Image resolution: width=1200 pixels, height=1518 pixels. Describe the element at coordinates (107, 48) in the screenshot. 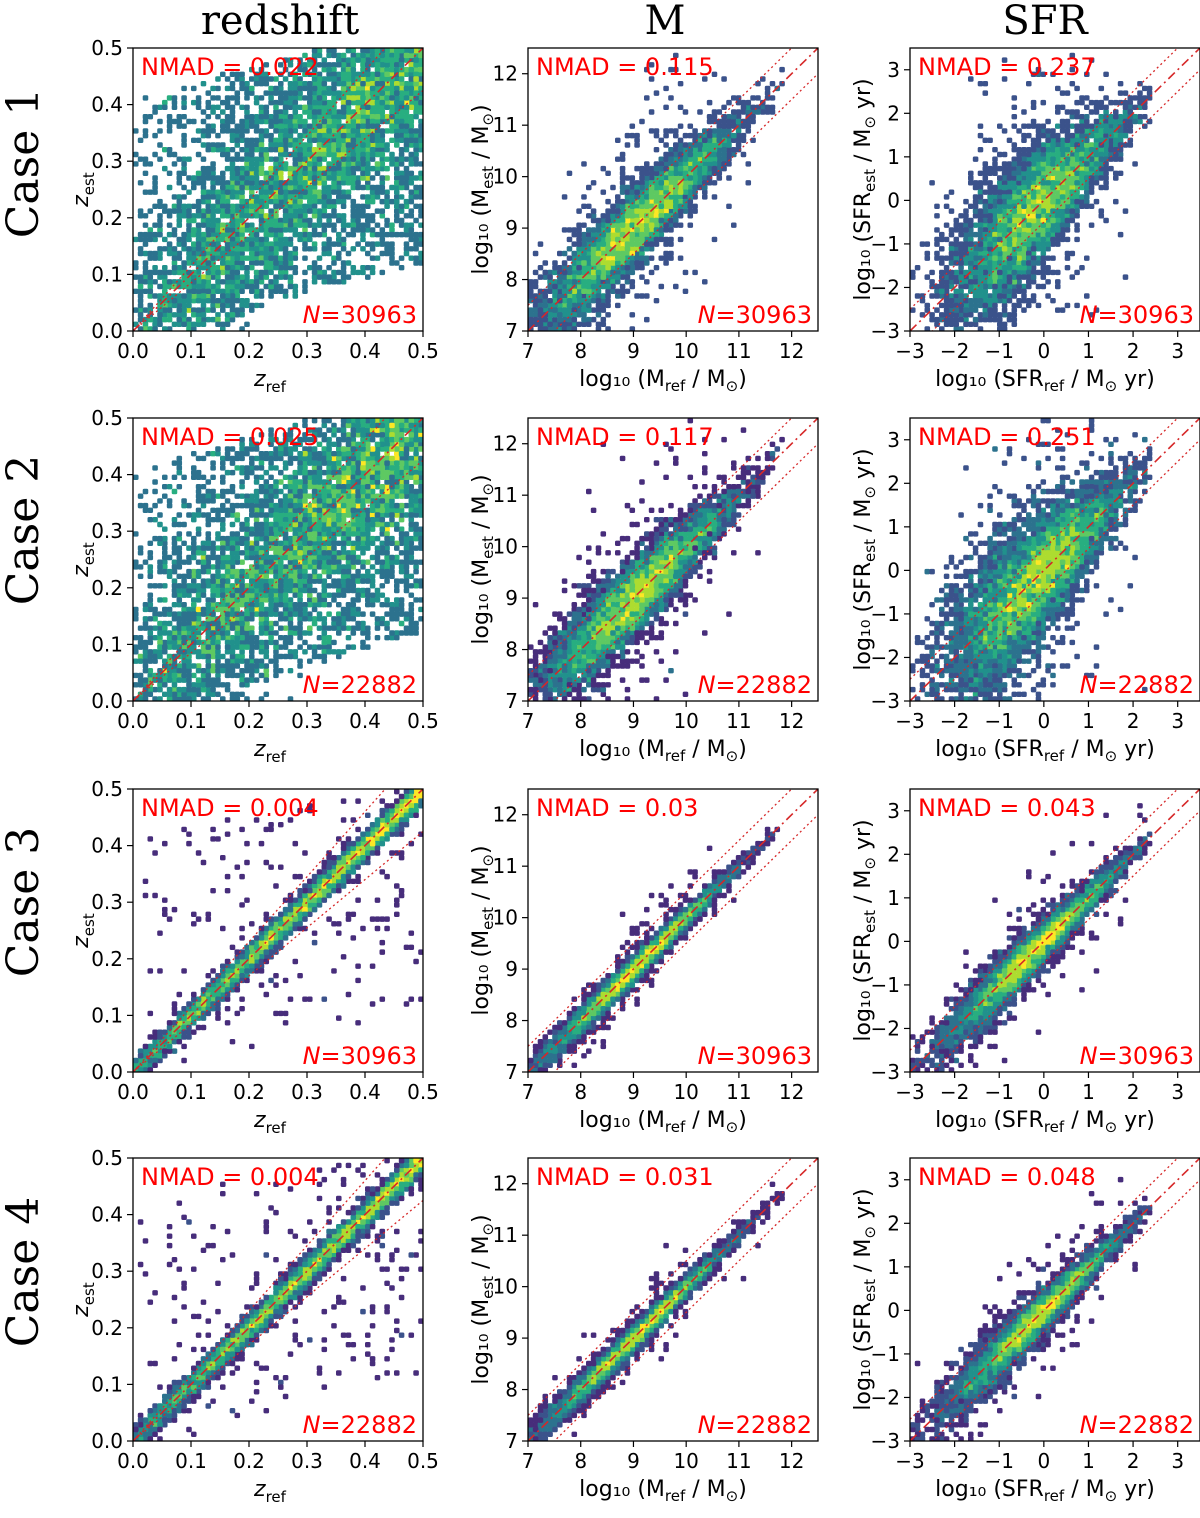

I see `y-tick-label: 0.5` at that location.